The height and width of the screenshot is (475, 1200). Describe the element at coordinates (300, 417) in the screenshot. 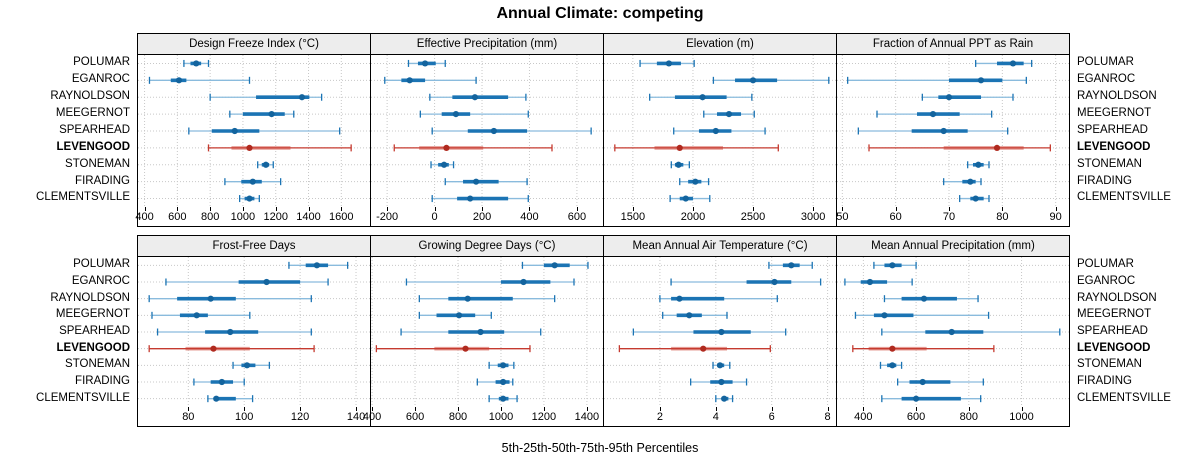

I see `axis-tick-label: 120` at that location.